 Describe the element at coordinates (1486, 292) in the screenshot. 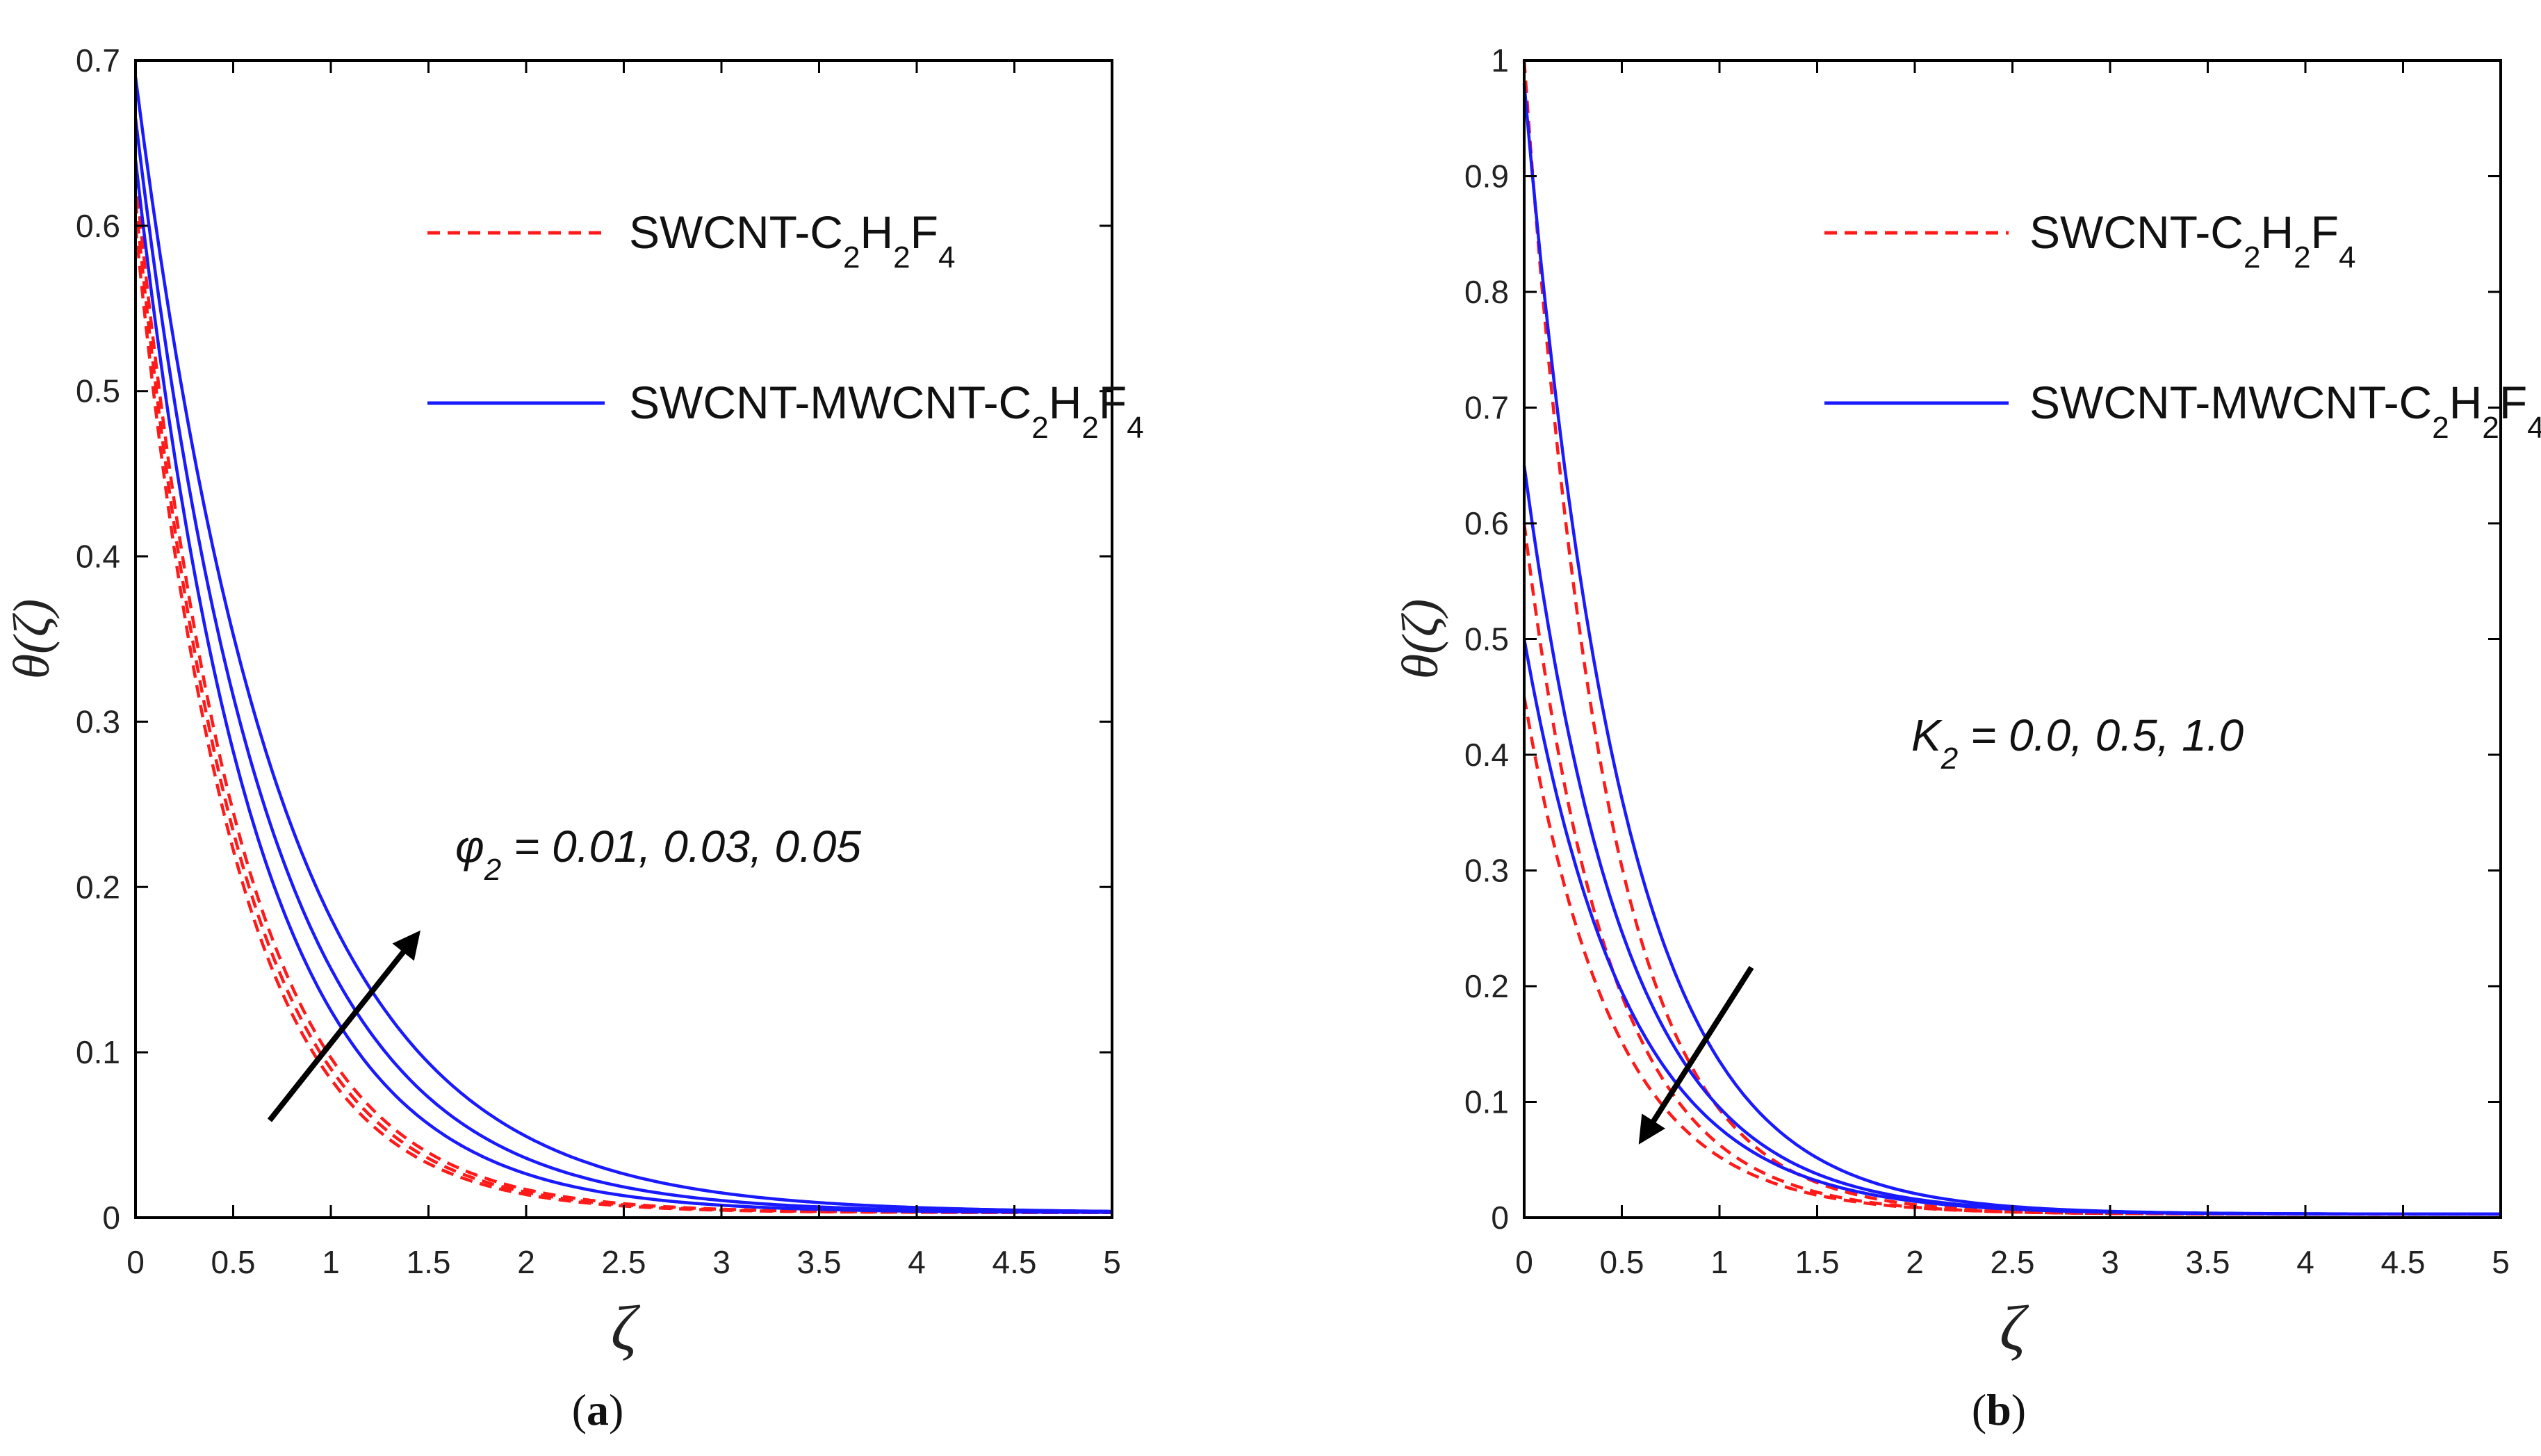

I see `y-tick-label: 0.8` at that location.